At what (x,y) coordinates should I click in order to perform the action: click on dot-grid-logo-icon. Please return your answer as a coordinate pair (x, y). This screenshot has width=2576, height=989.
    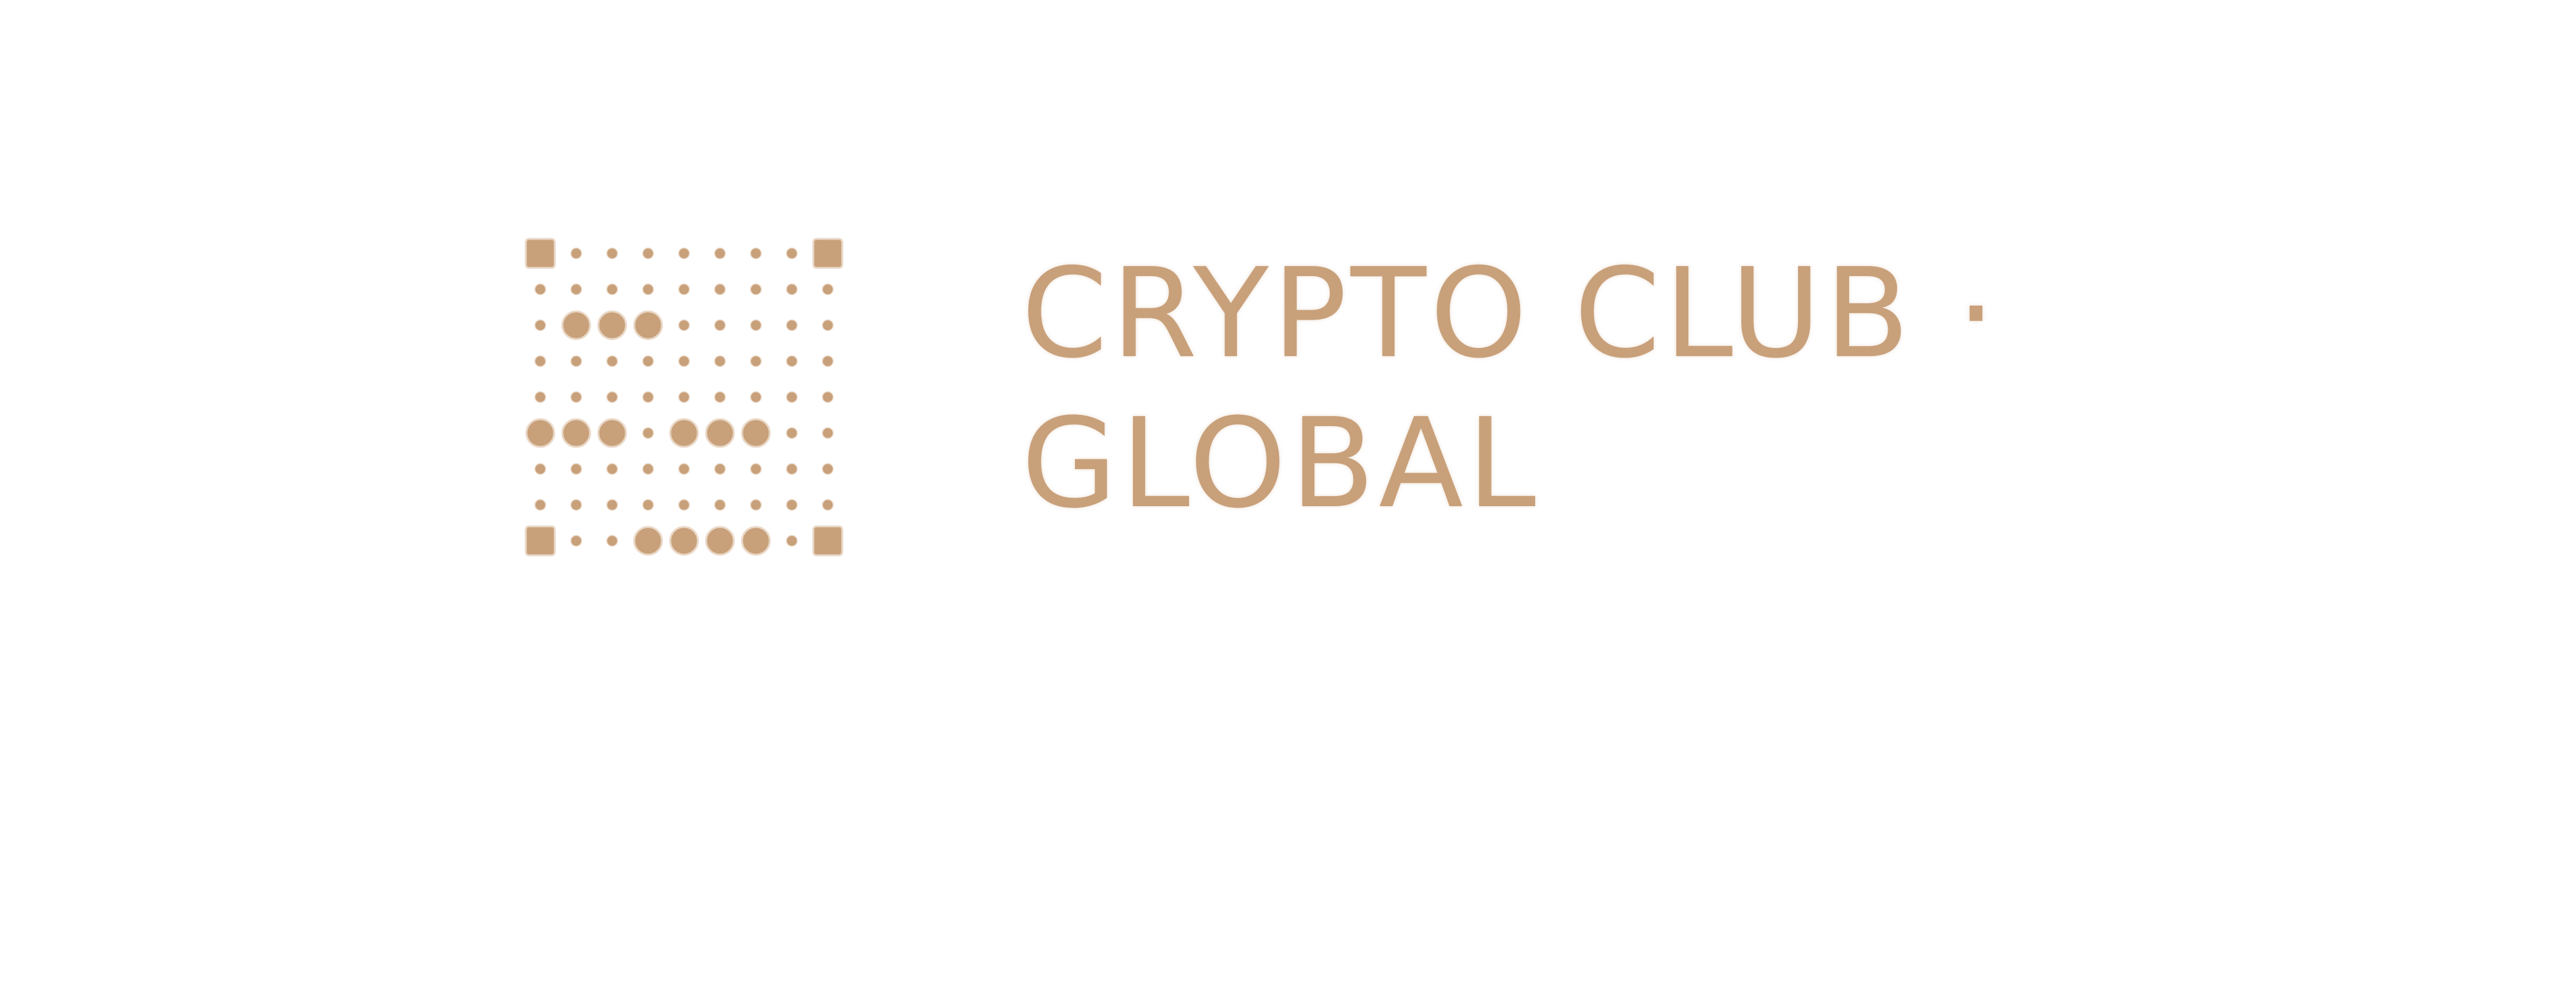
    Looking at the image, I should click on (684, 397).